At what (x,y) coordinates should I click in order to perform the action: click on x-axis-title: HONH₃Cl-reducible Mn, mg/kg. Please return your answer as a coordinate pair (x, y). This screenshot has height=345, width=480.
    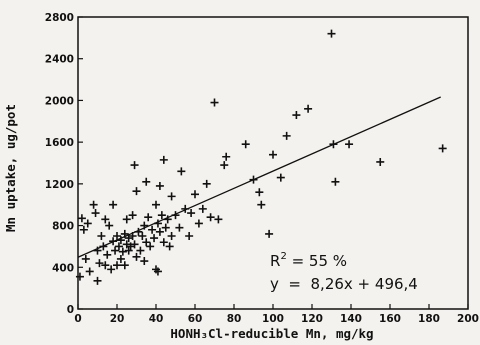
    Looking at the image, I should click on (271, 333).